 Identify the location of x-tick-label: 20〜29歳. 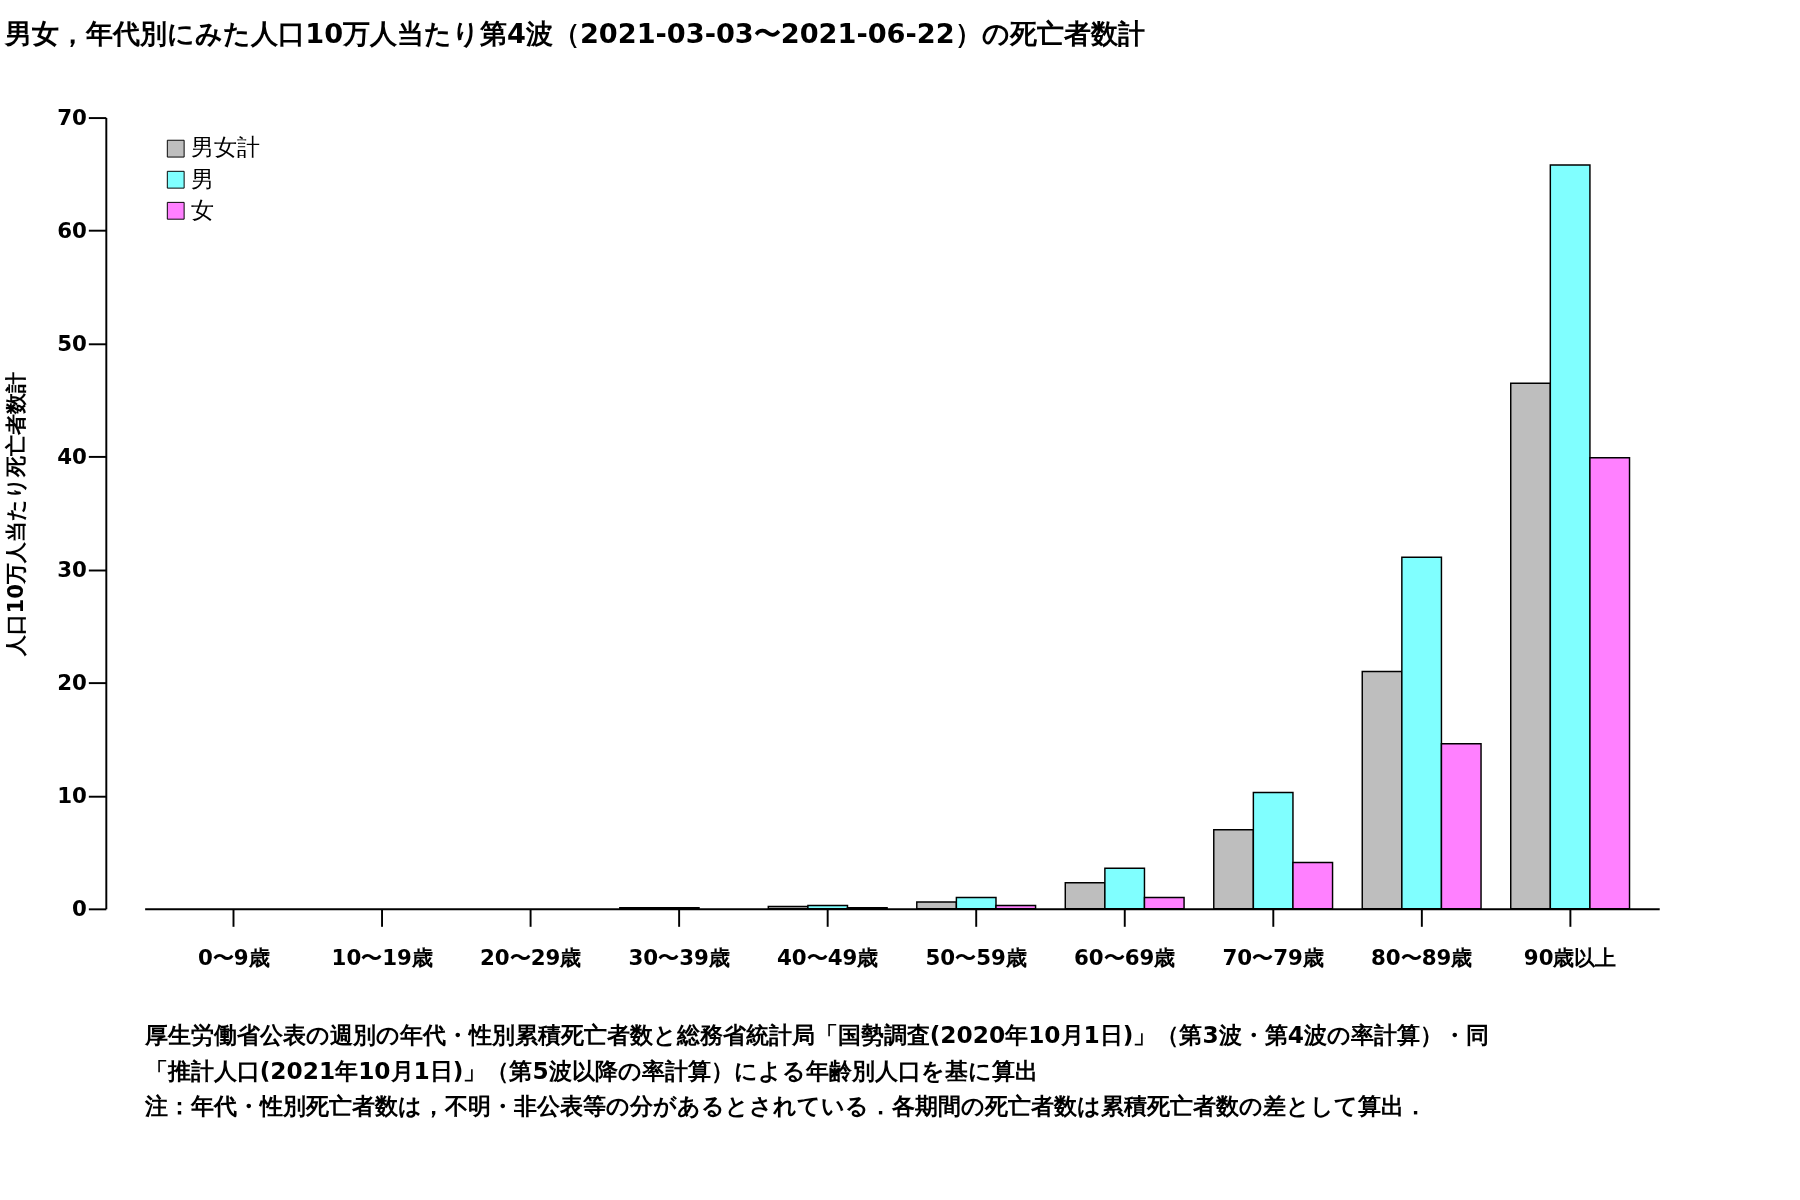
(531, 957).